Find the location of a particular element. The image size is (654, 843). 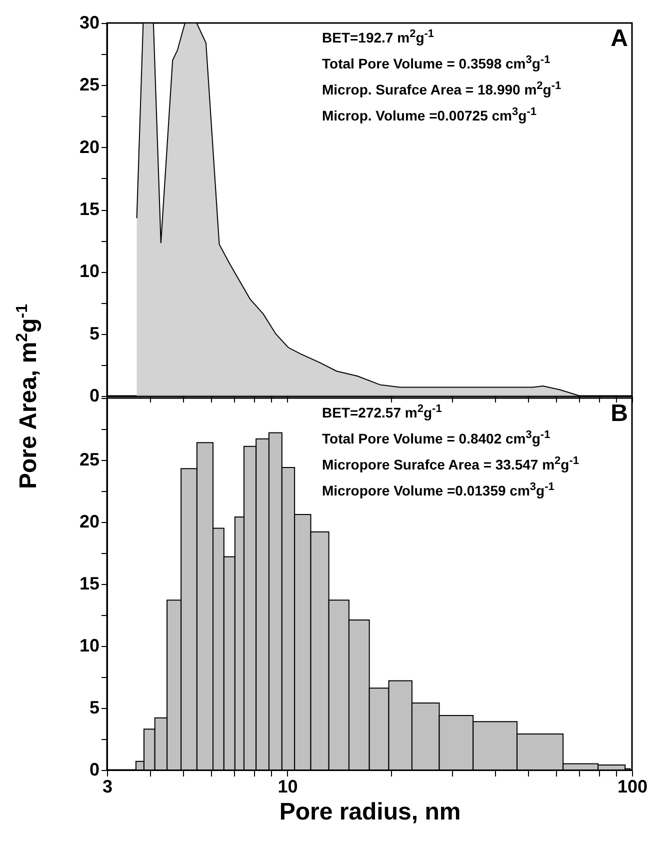

y-tick-label: 30 is located at coordinates (89, 22).